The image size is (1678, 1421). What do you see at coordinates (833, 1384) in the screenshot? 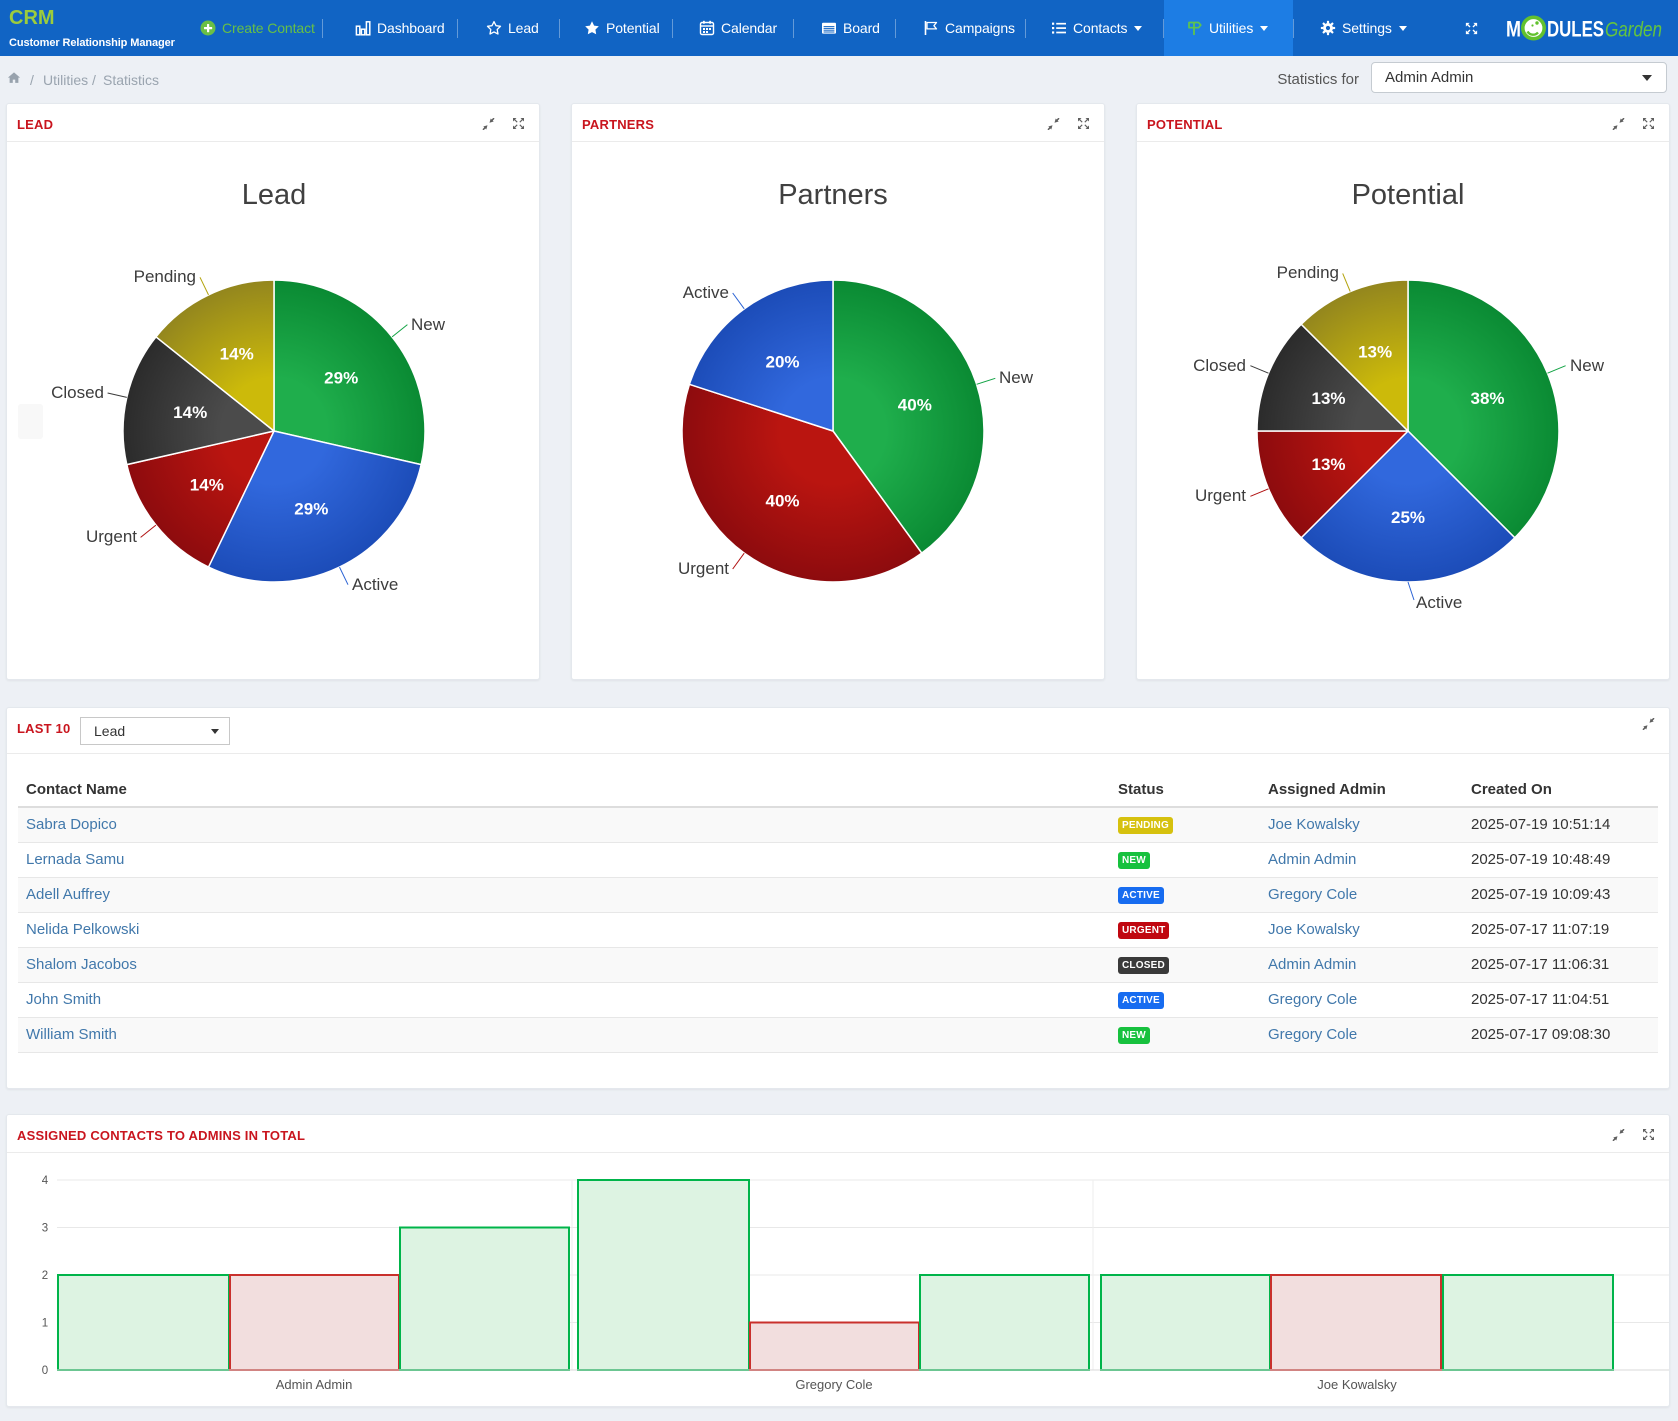
I see `svg-text: Gregory Cole` at bounding box center [833, 1384].